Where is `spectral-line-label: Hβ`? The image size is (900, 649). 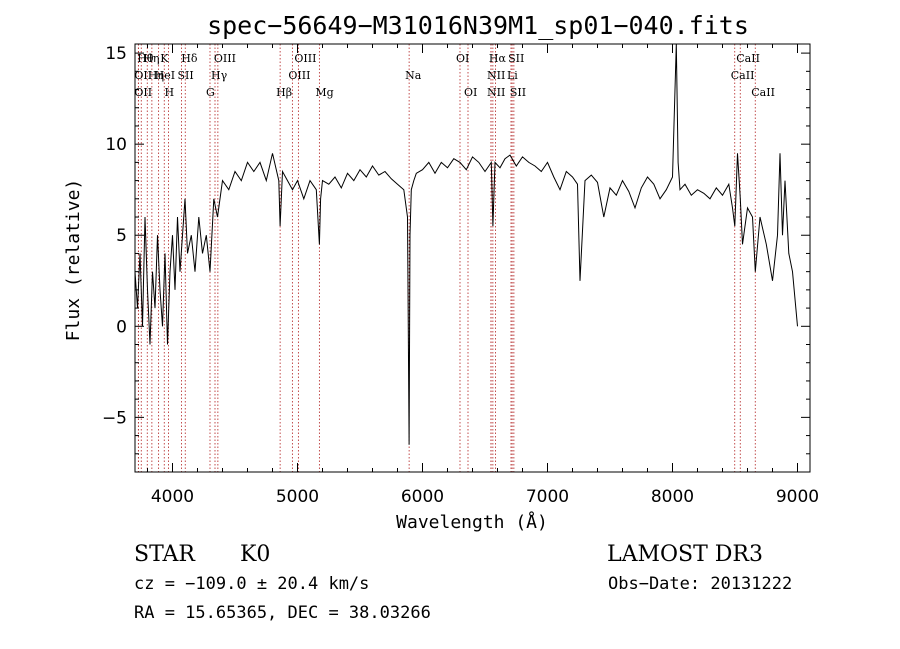
spectral-line-label: Hβ is located at coordinates (284, 92).